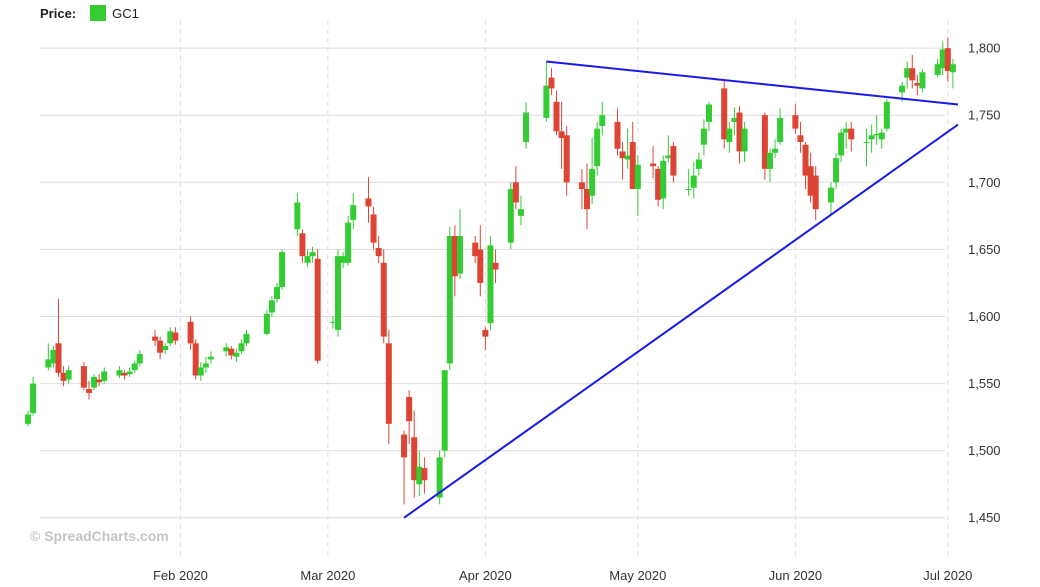 The image size is (1040, 587). Describe the element at coordinates (947, 575) in the screenshot. I see `x-tick-label: Jul 2020` at that location.